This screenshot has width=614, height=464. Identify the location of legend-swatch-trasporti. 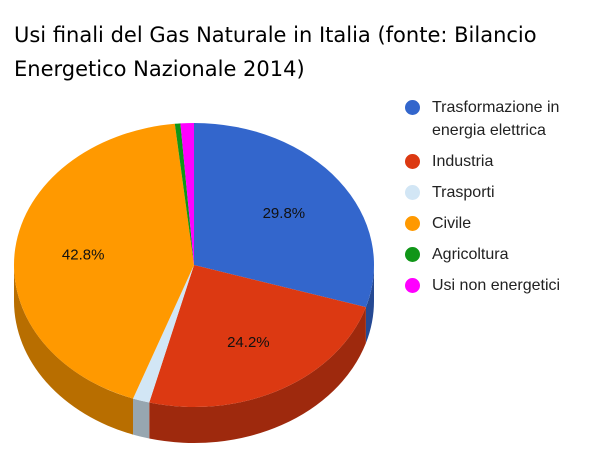
(412, 192).